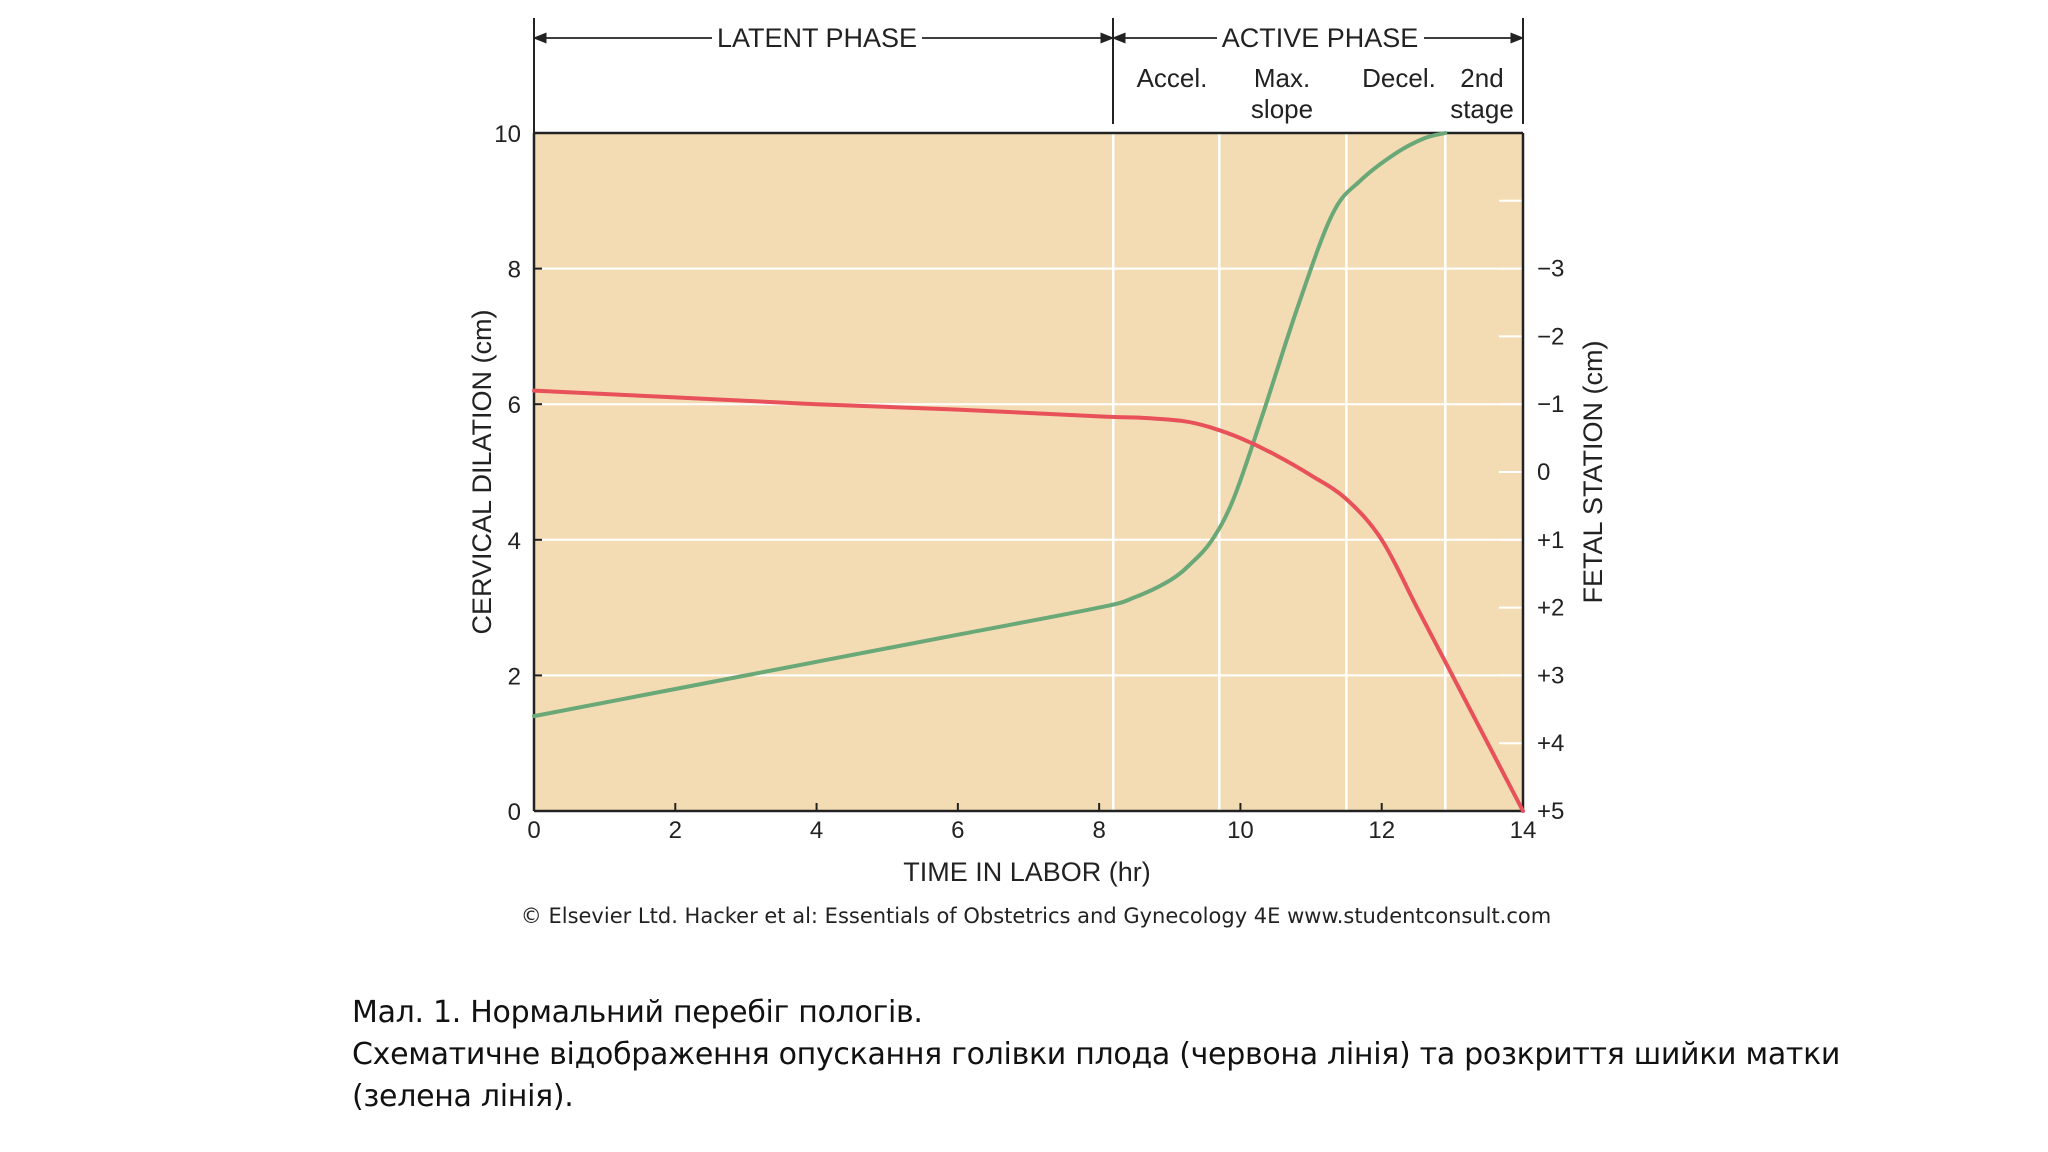 This screenshot has width=2048, height=1152. Describe the element at coordinates (1550, 675) in the screenshot. I see `y2-tick-label: +3` at that location.